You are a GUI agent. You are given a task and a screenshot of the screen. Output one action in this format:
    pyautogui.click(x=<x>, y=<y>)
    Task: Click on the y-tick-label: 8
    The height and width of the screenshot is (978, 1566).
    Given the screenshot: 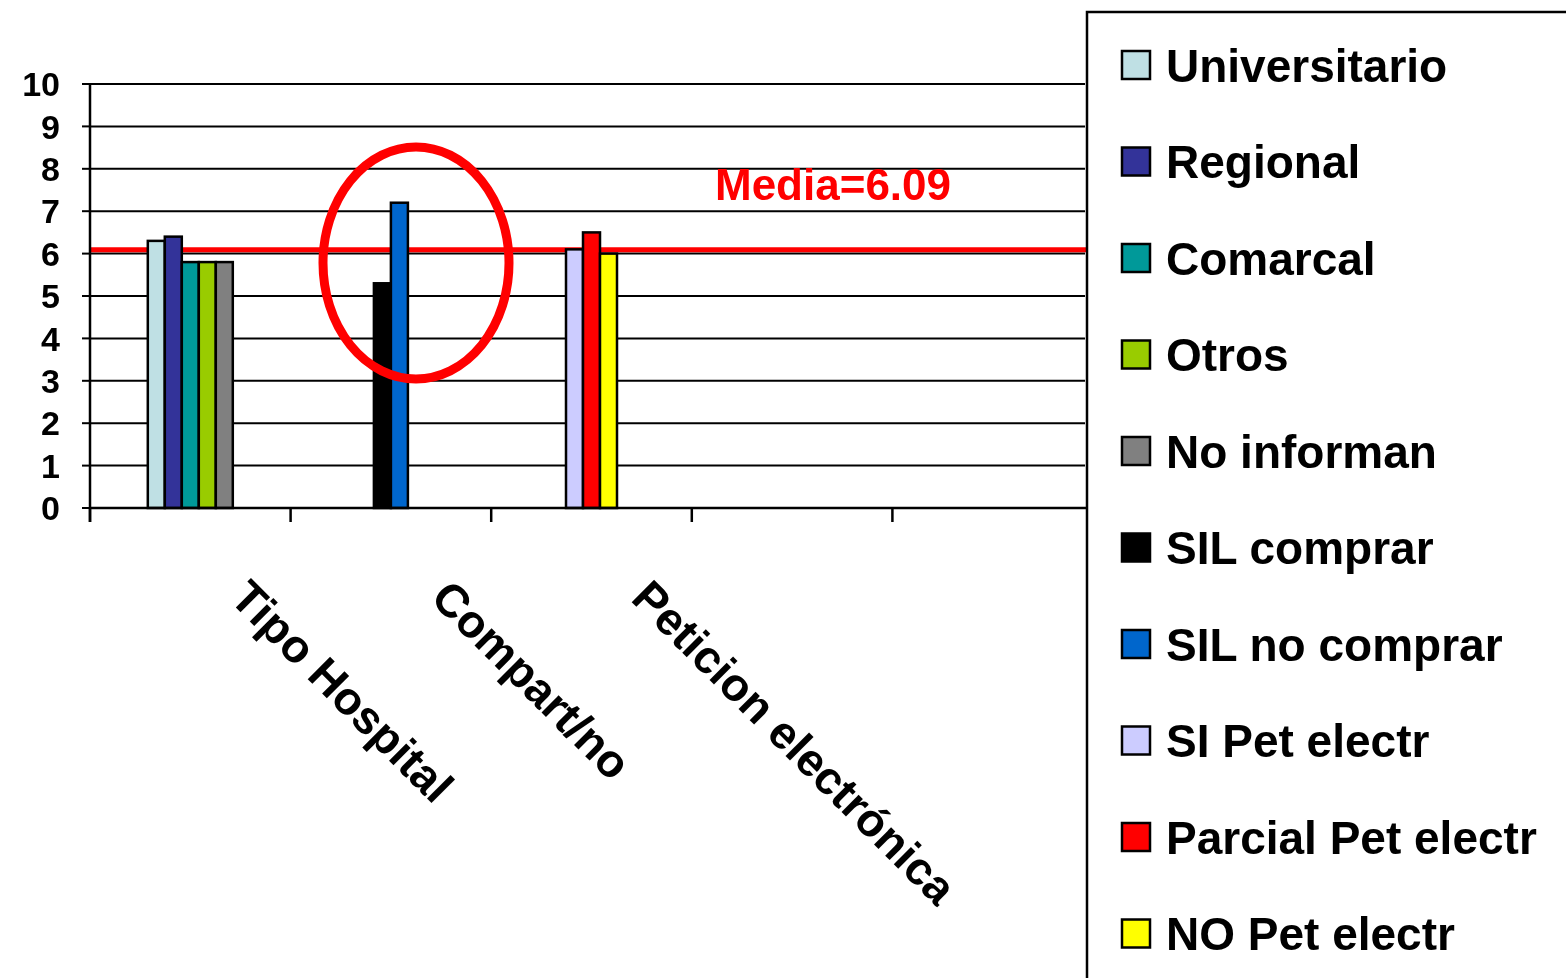 What is the action you would take?
    pyautogui.click(x=50, y=169)
    